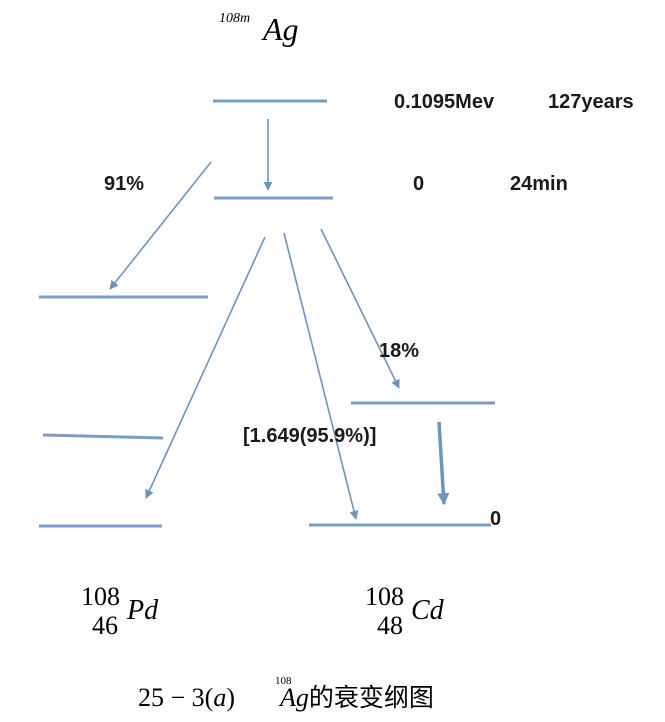  What do you see at coordinates (142, 610) in the screenshot?
I see `pd-symbol: Pd` at bounding box center [142, 610].